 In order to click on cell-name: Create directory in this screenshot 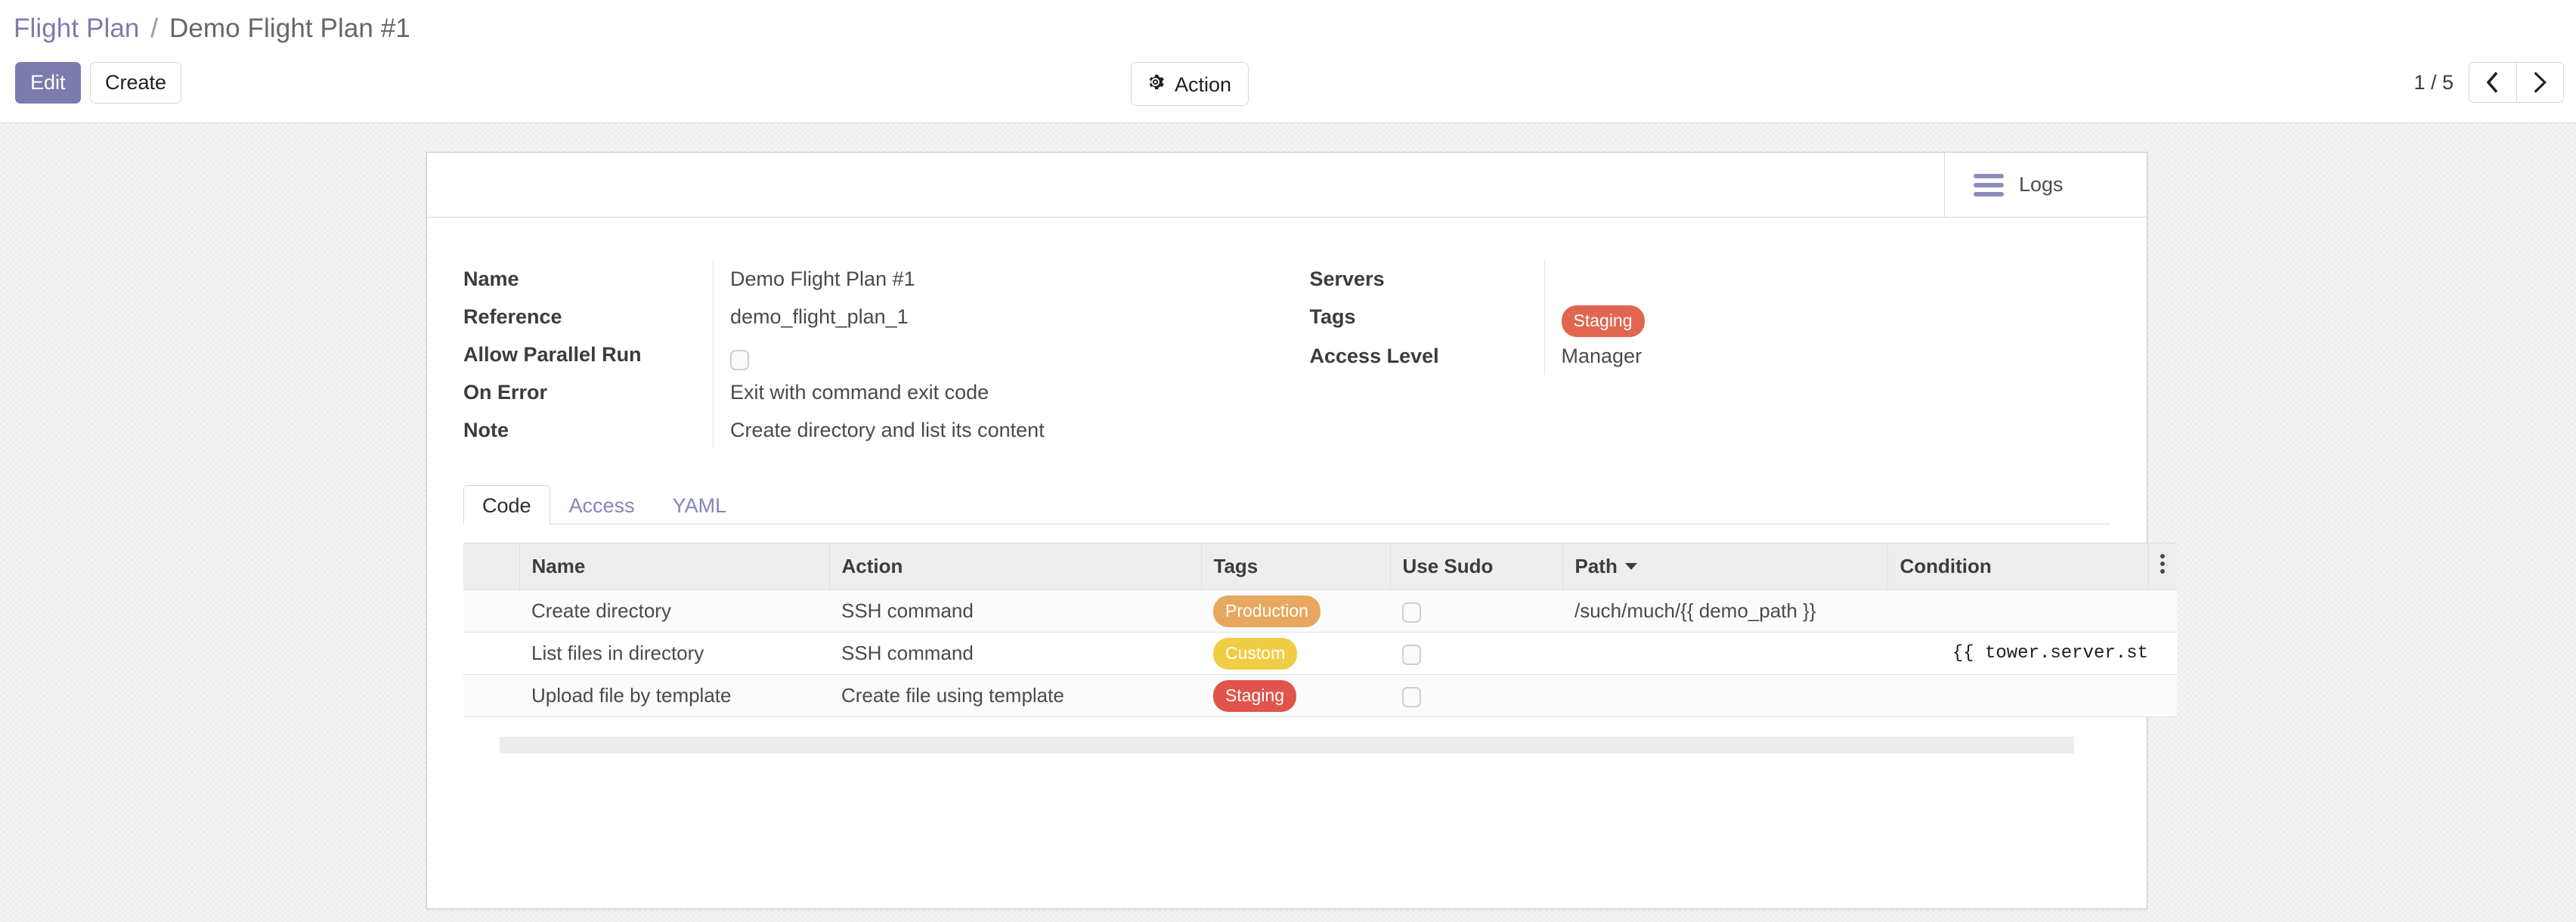, I will do `click(674, 611)`.